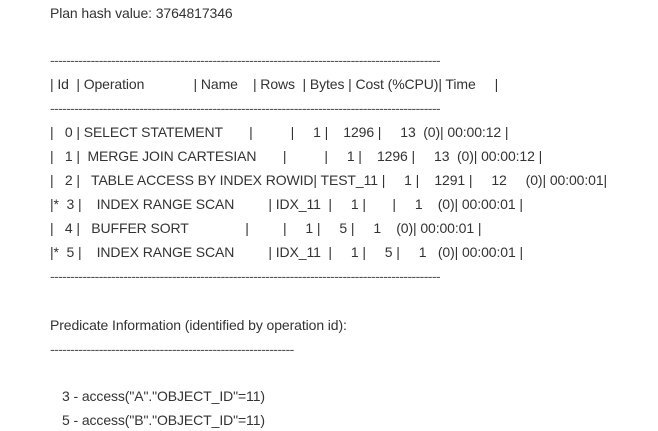 The height and width of the screenshot is (431, 658). I want to click on plan-hash-value: Plan hash value: 3764817346, so click(141, 13).